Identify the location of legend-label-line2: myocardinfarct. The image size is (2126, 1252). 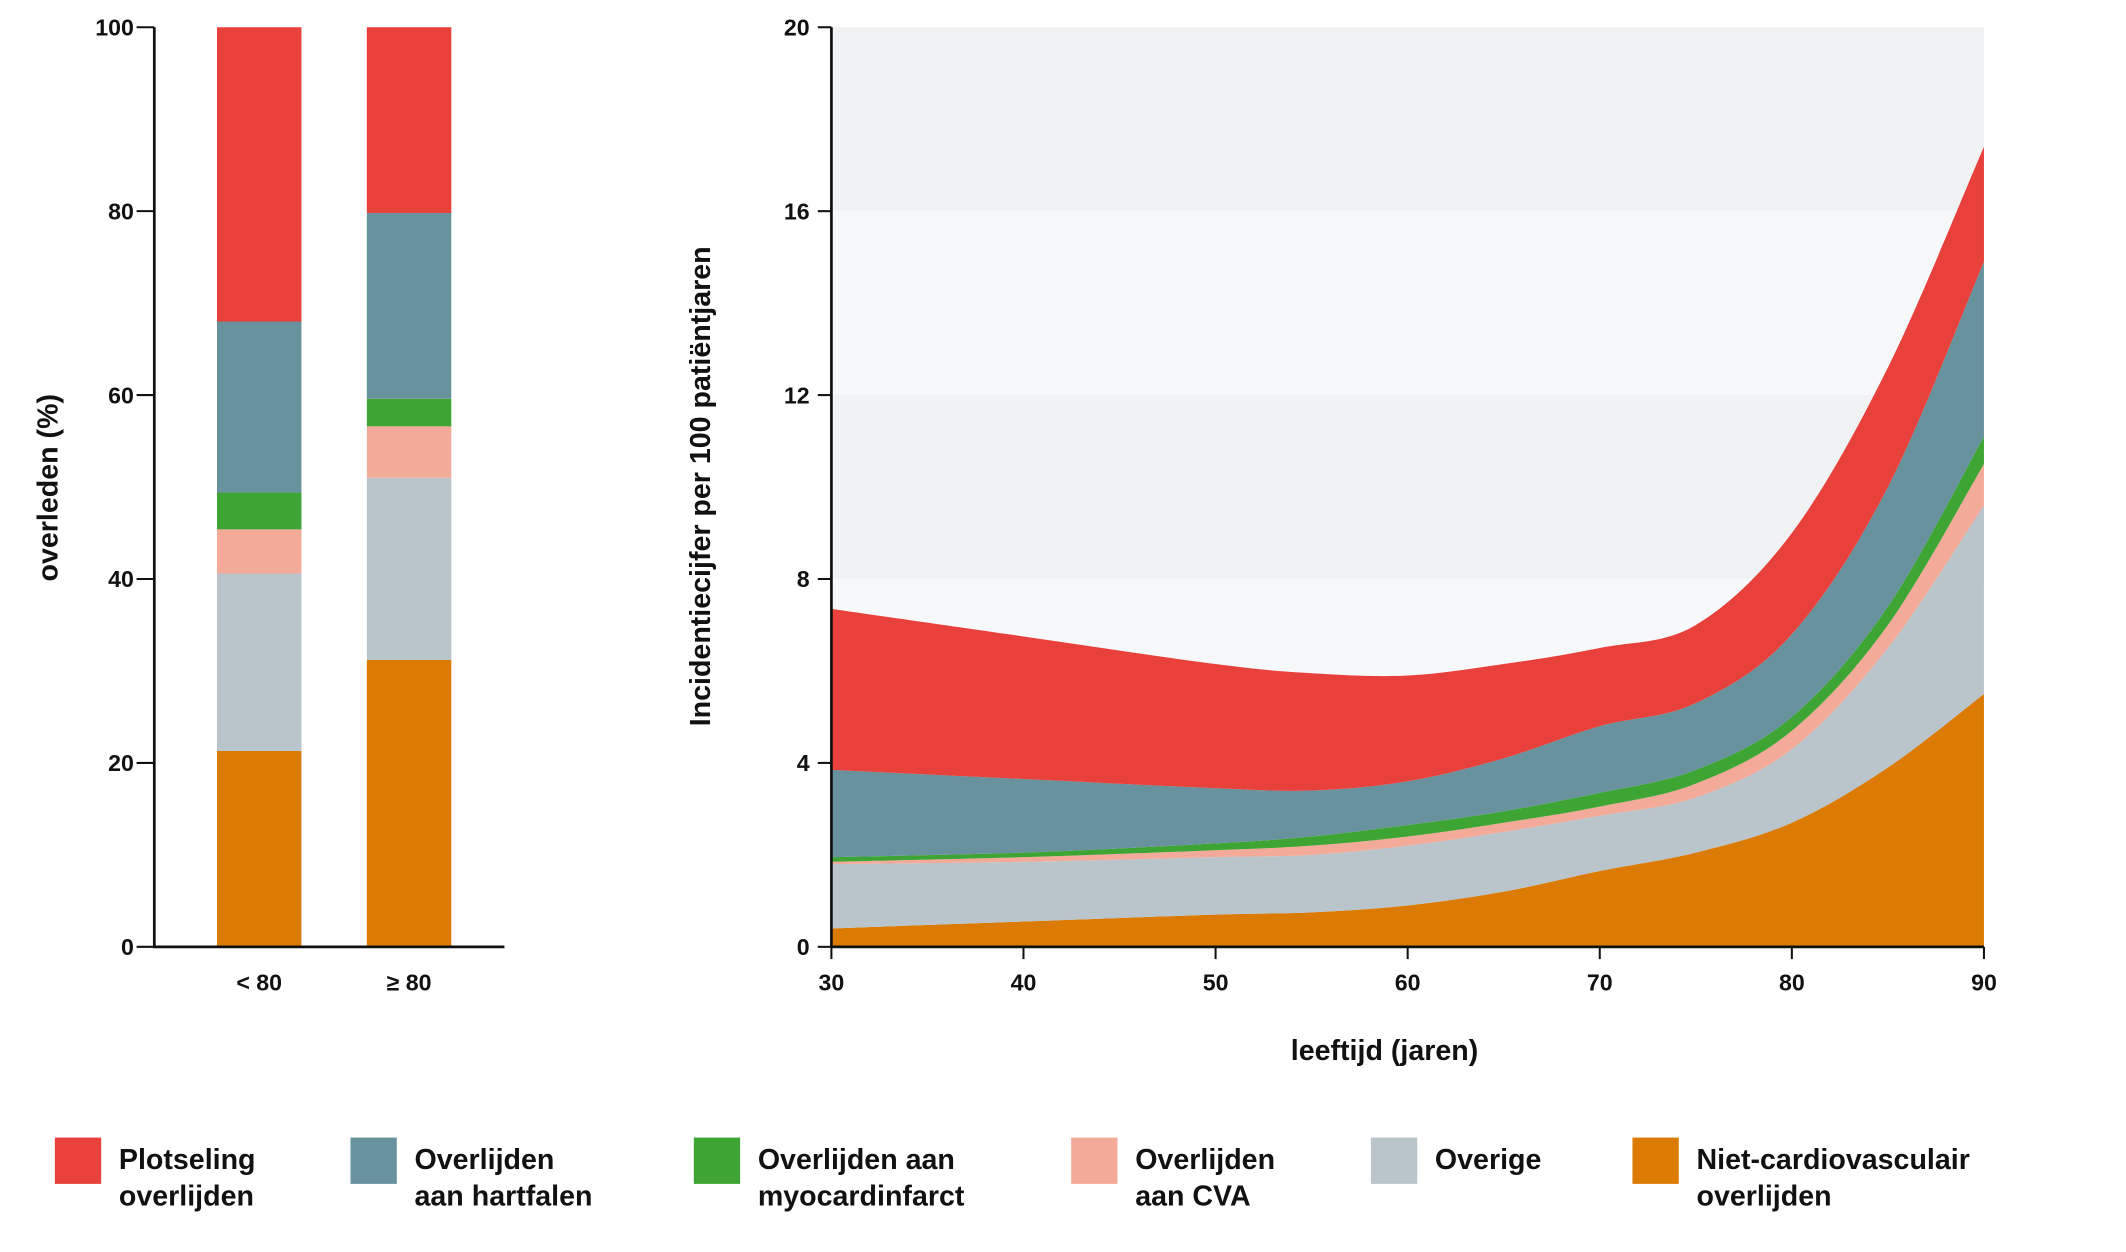
(861, 1197).